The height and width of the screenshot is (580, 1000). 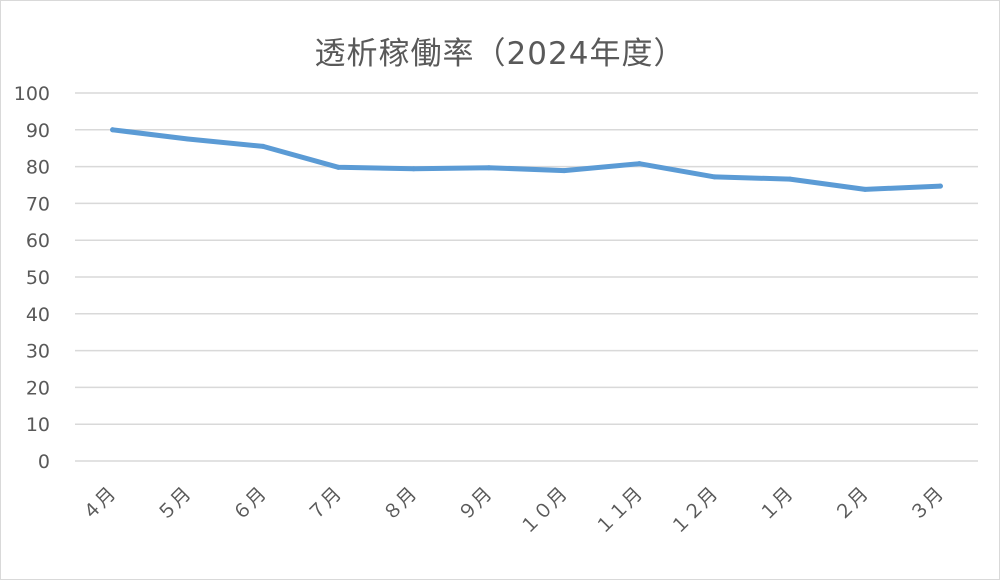 I want to click on x-tick-label: ６月, so click(x=249, y=504).